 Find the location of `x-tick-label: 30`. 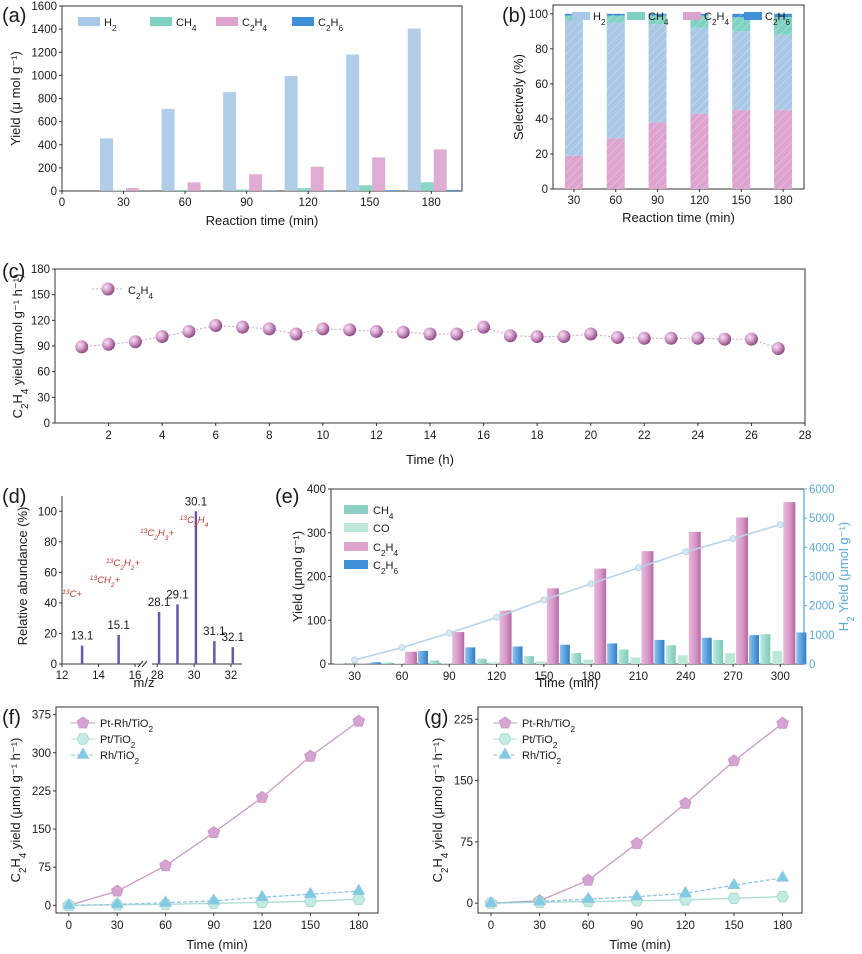

x-tick-label: 30 is located at coordinates (123, 203).